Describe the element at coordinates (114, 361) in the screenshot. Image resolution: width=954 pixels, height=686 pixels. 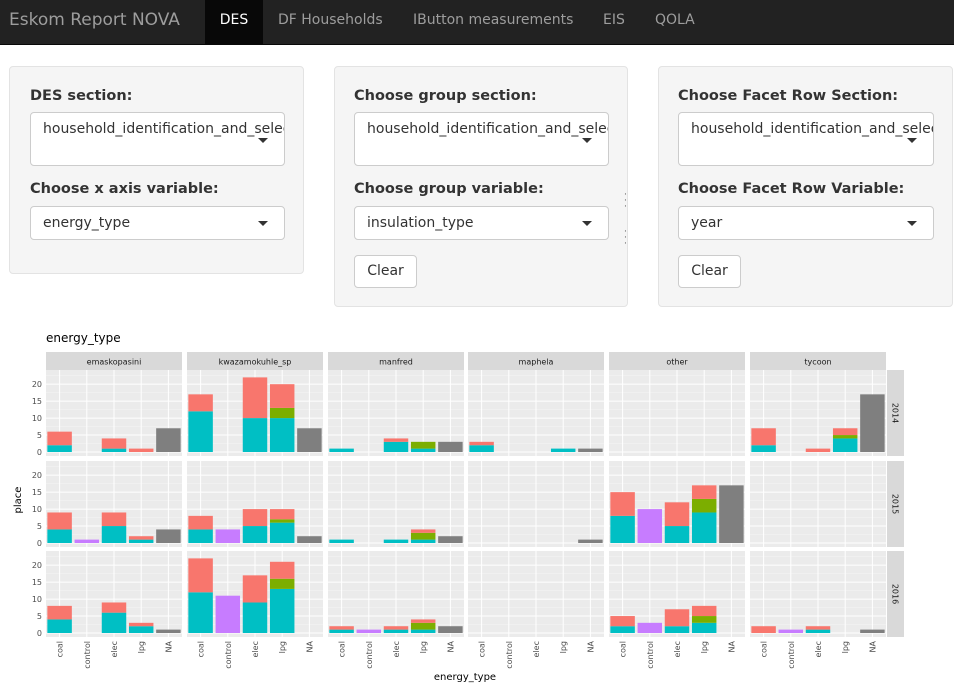
I see `facet-strip-emaskopasini` at that location.